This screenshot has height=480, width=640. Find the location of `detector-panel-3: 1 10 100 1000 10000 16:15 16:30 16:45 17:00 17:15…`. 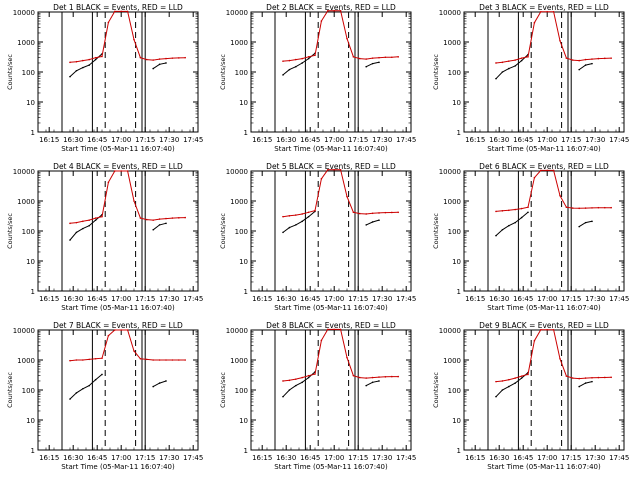

detector-panel-3: 1 10 100 1000 10000 16:15 16:30 16:45 17:00 17:15… is located at coordinates (530, 78).